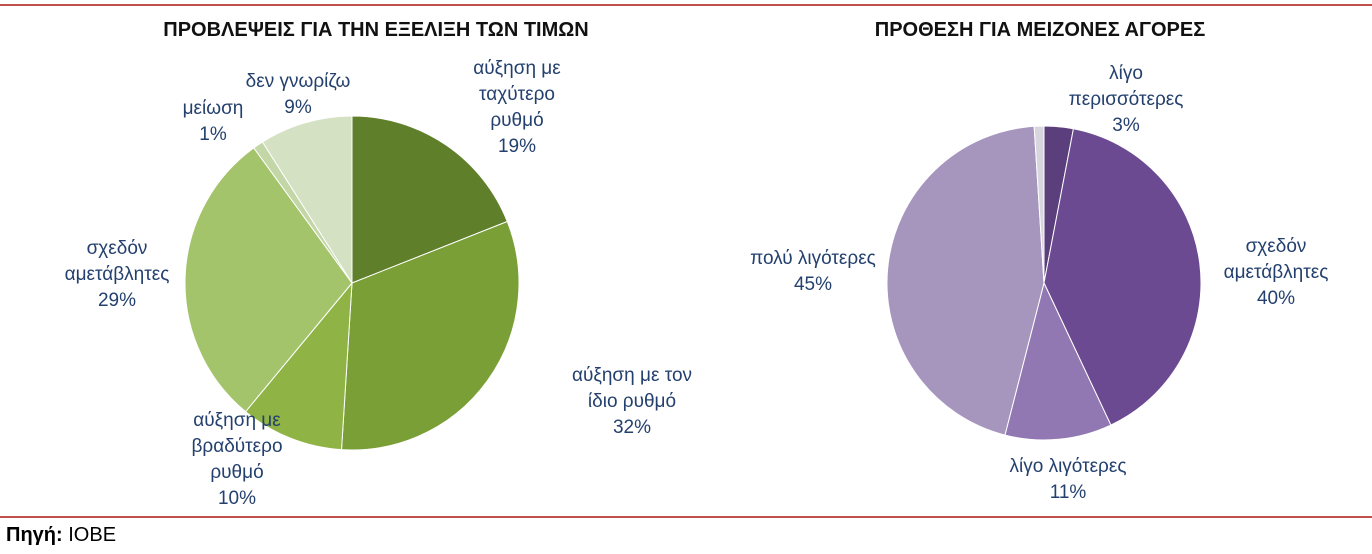  Describe the element at coordinates (632, 388) in the screenshot. I see `slice-name: αύξηση με τον ίδιο ρυθμό` at that location.